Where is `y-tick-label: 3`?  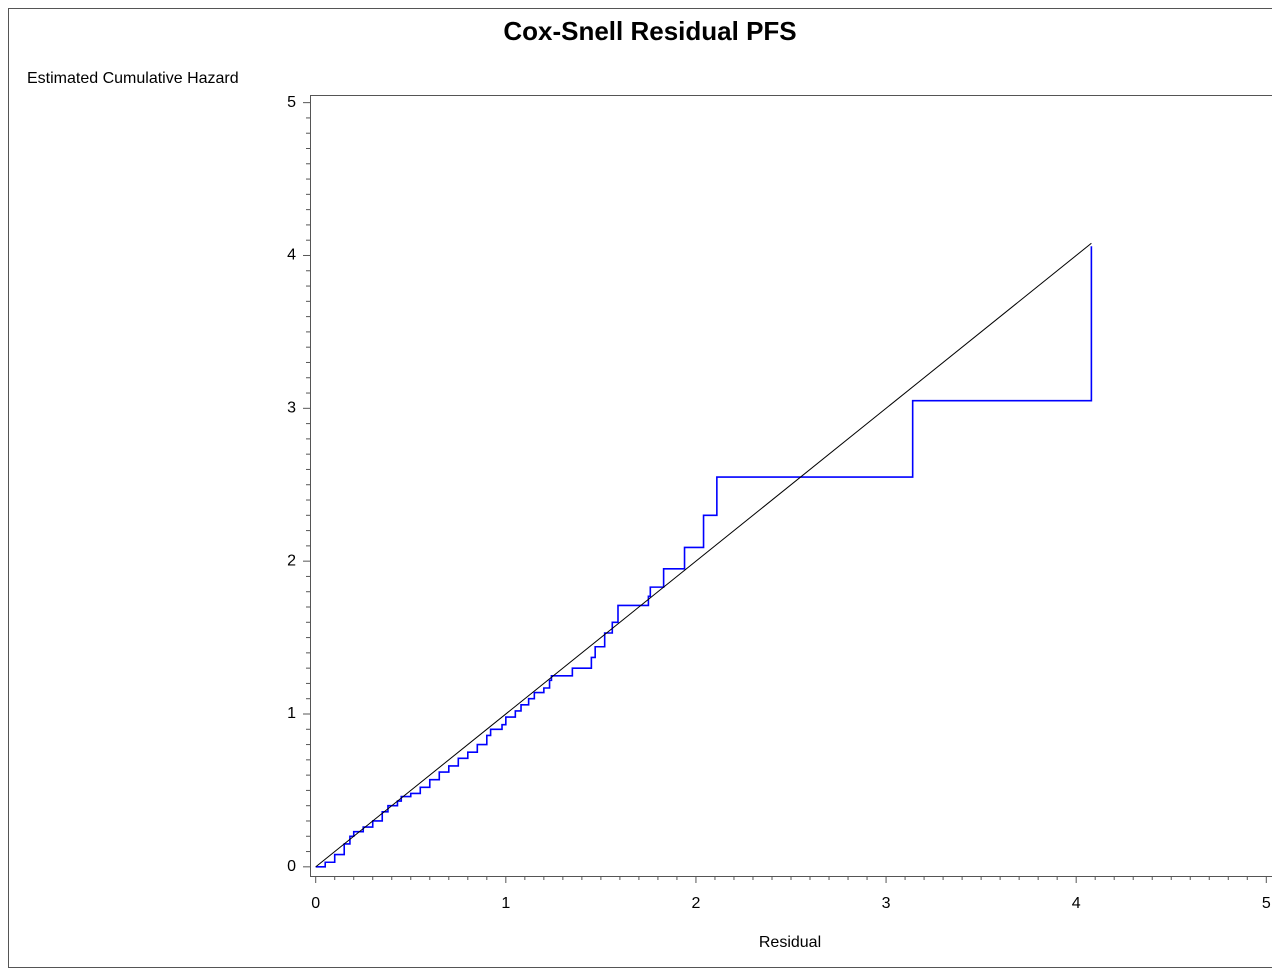
y-tick-label: 3 is located at coordinates (291, 408).